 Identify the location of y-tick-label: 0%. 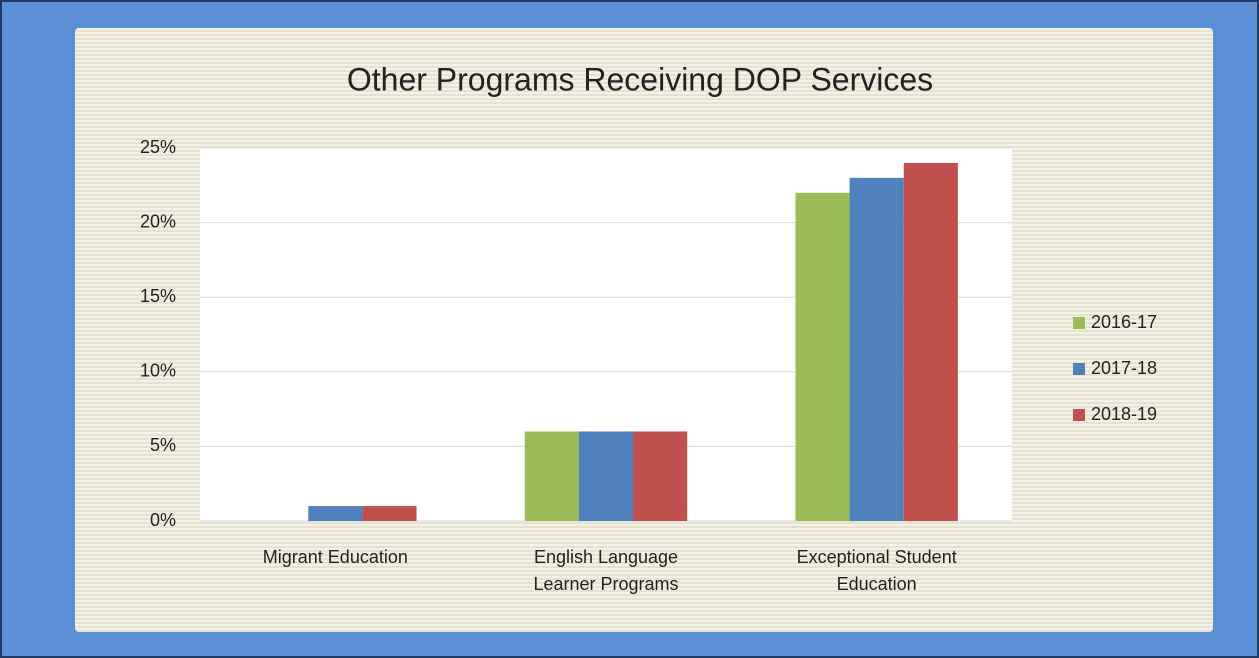
(163, 520).